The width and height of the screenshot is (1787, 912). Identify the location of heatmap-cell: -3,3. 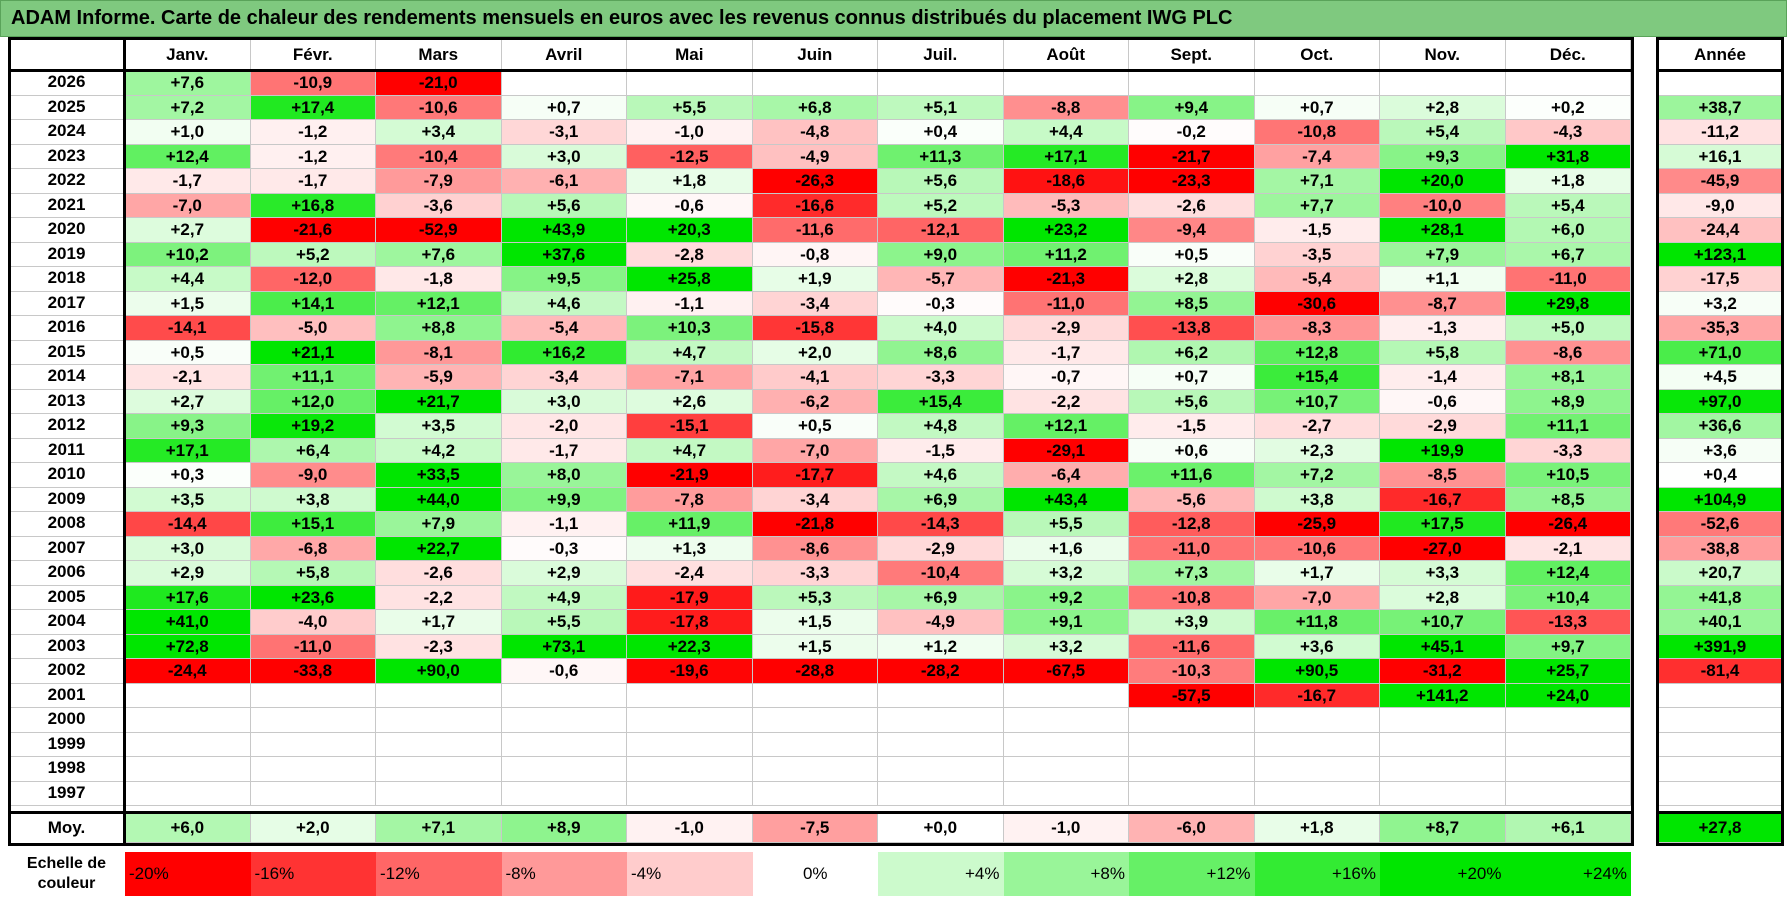
(815, 573).